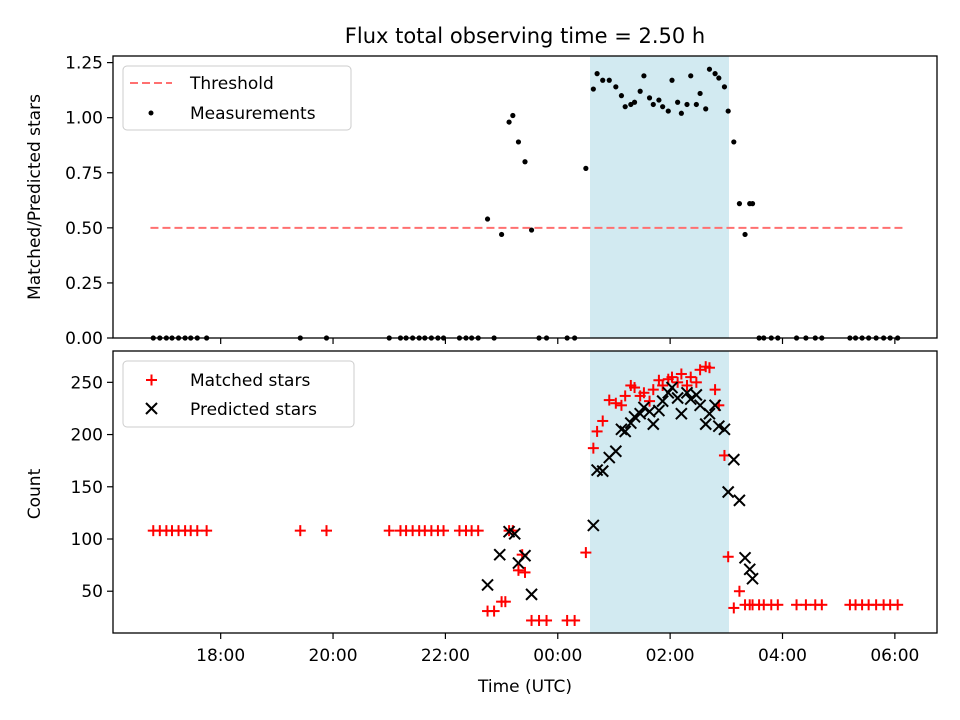 Image resolution: width=960 pixels, height=720 pixels. I want to click on bottom-x-tick-label: 06:00, so click(894, 656).